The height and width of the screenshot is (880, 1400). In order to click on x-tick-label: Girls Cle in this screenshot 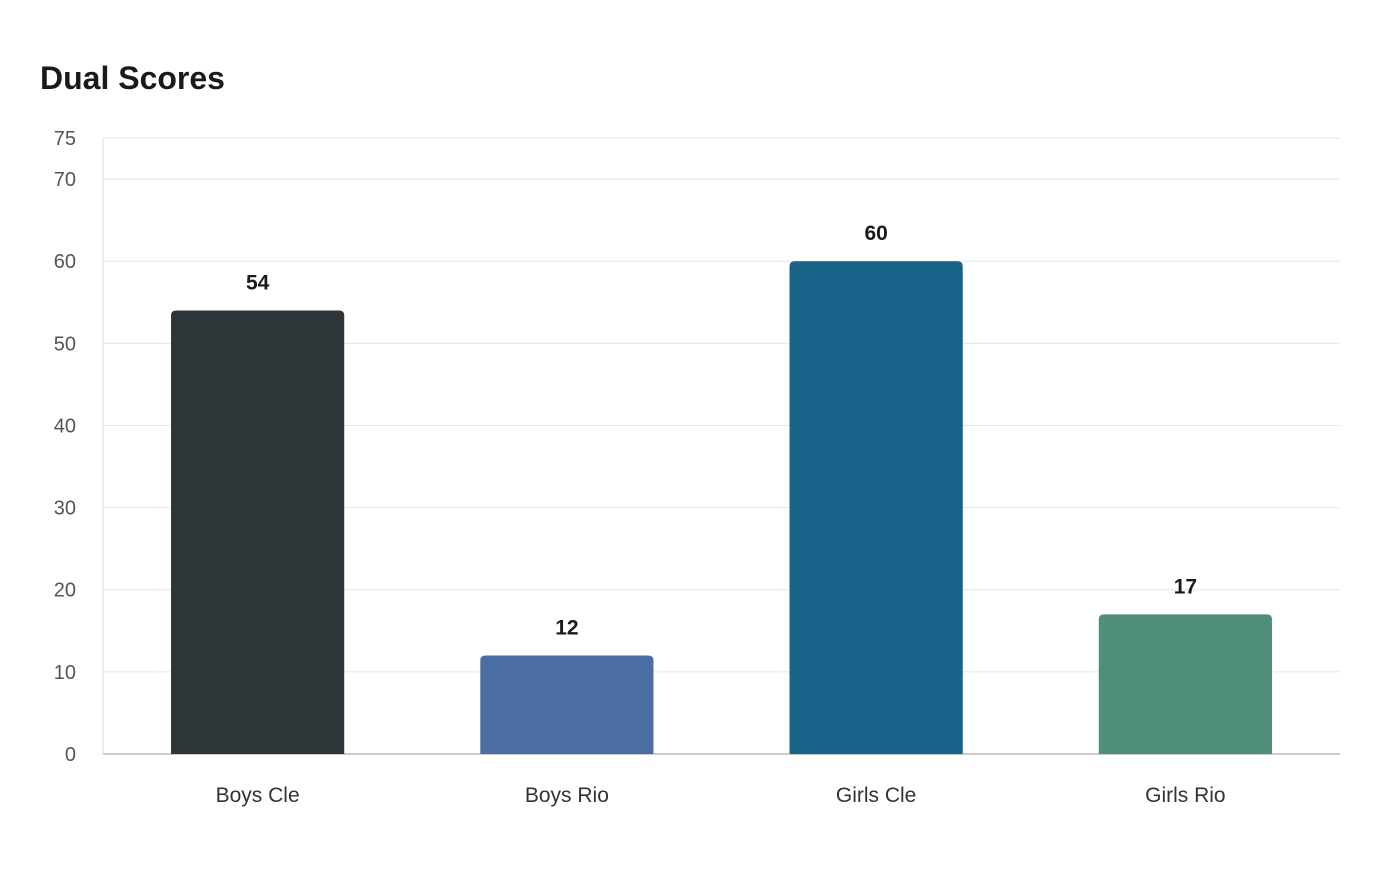, I will do `click(876, 795)`.